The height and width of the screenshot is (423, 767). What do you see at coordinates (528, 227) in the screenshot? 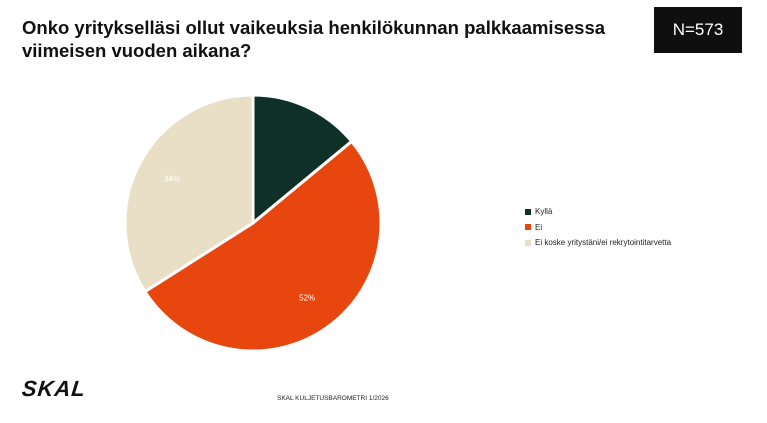
I see `legend-swatch-ei` at bounding box center [528, 227].